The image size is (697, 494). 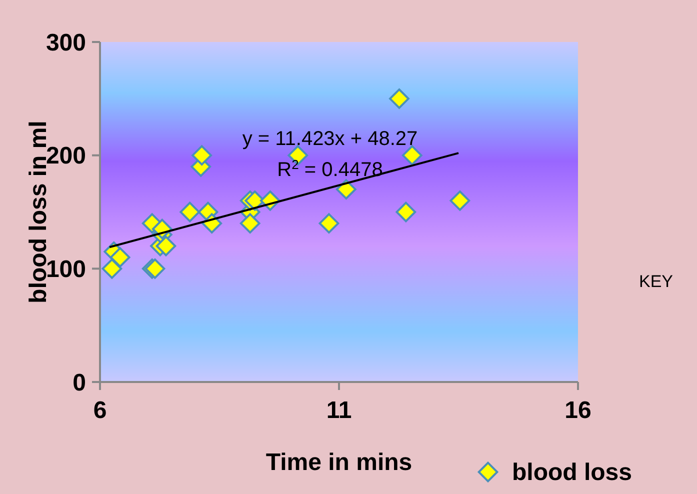 I want to click on x-axis-title: Time in mins, so click(x=339, y=462).